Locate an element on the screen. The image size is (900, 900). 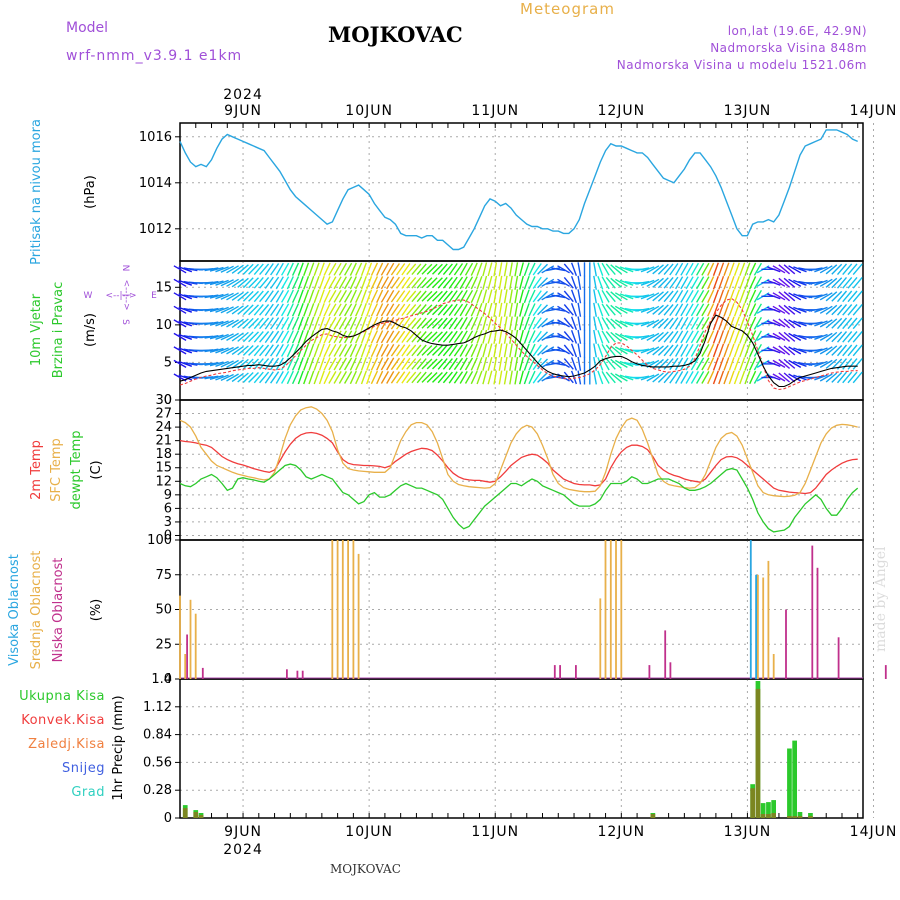
y-tick-label: 1014 is located at coordinates (155, 183).